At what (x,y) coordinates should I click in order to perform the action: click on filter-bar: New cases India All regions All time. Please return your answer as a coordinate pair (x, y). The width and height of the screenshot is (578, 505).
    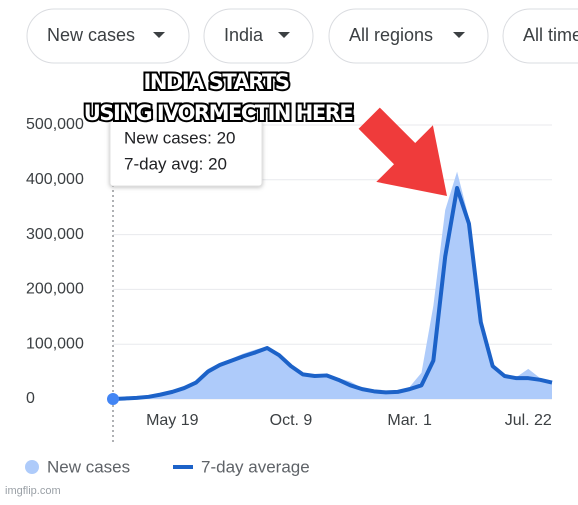
    Looking at the image, I should click on (302, 36).